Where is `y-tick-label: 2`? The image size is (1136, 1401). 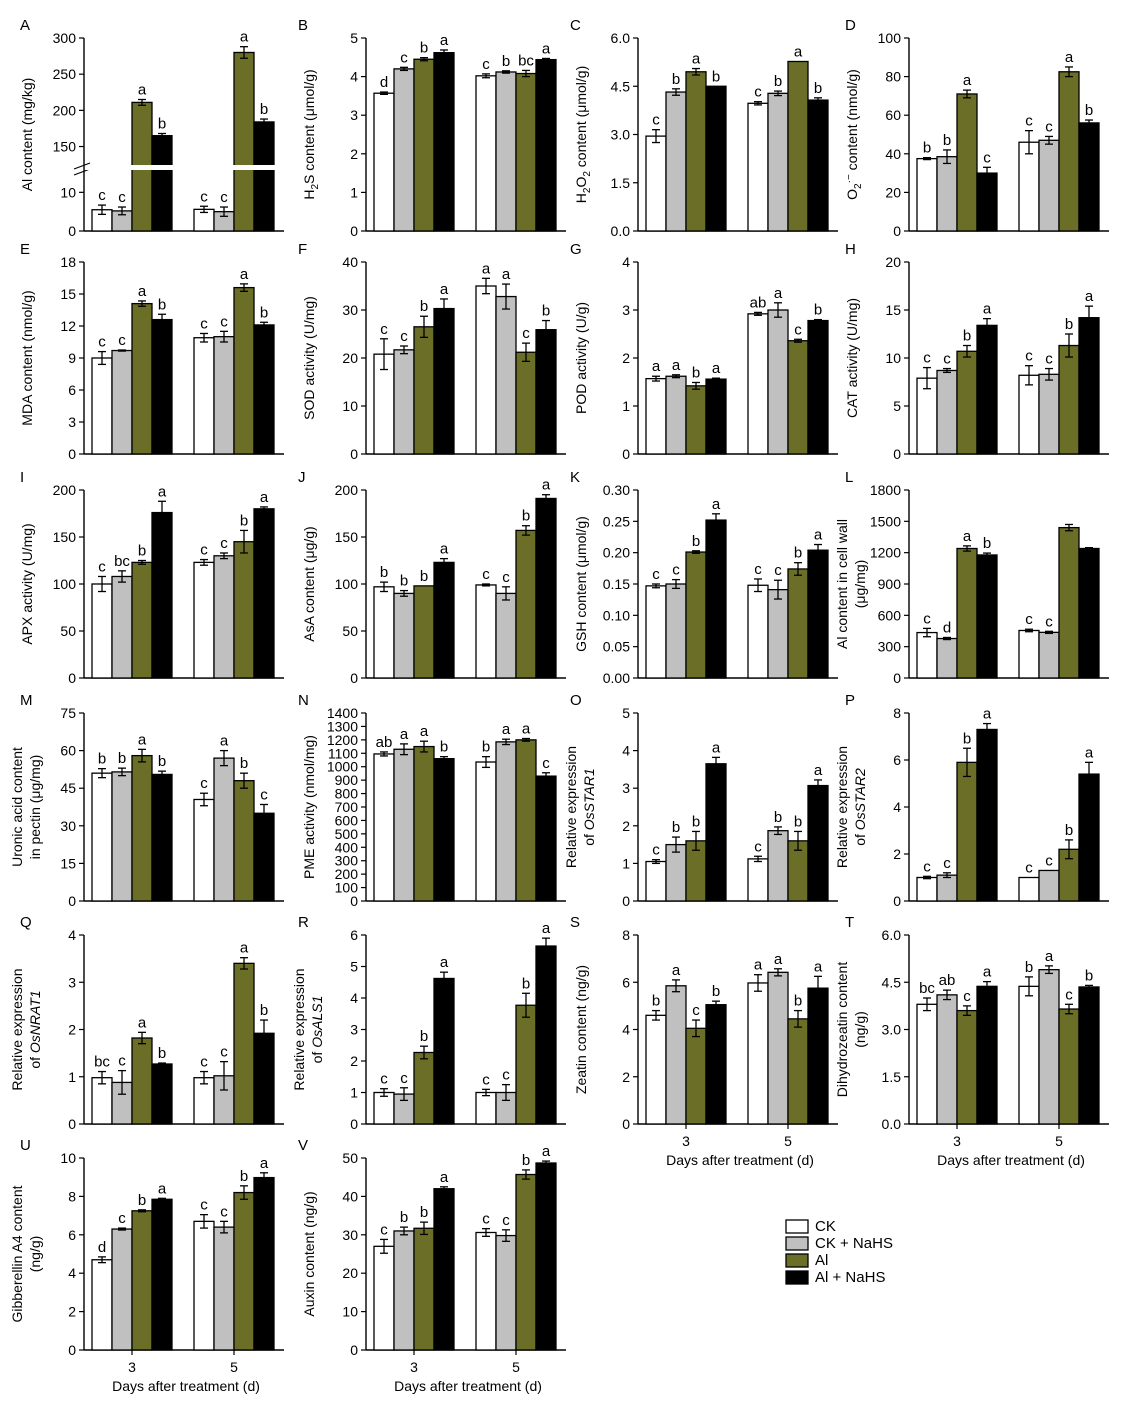 y-tick-label: 2 is located at coordinates (897, 854).